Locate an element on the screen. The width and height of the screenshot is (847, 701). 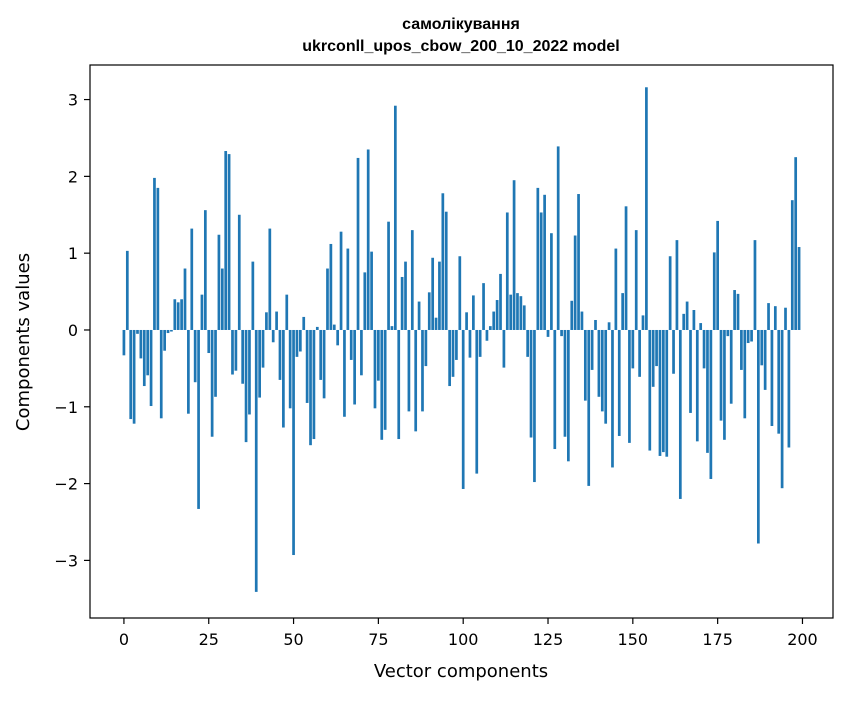
y-tick-label: 1 is located at coordinates (73, 253).